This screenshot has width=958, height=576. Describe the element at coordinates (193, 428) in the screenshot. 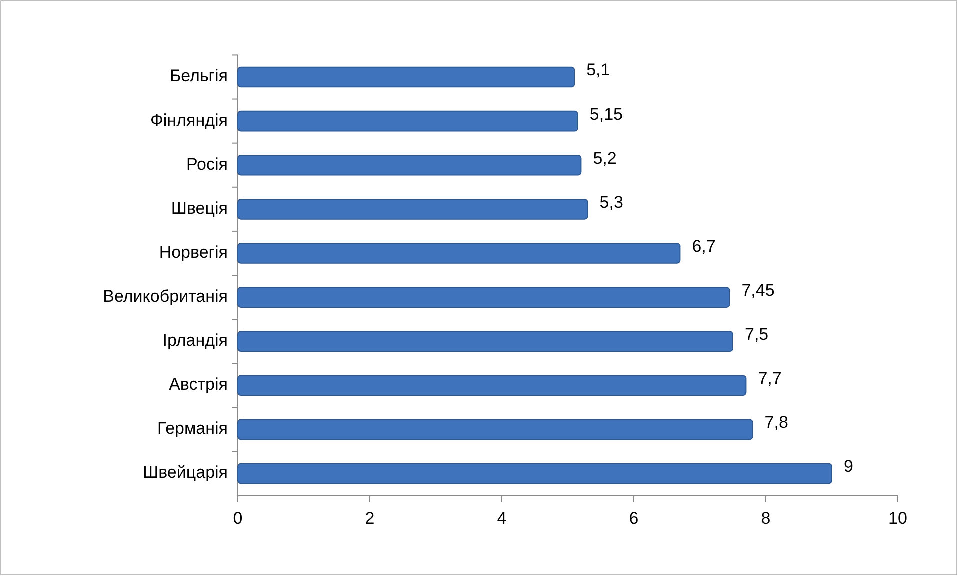

I see `y-tick-label: Германія` at that location.